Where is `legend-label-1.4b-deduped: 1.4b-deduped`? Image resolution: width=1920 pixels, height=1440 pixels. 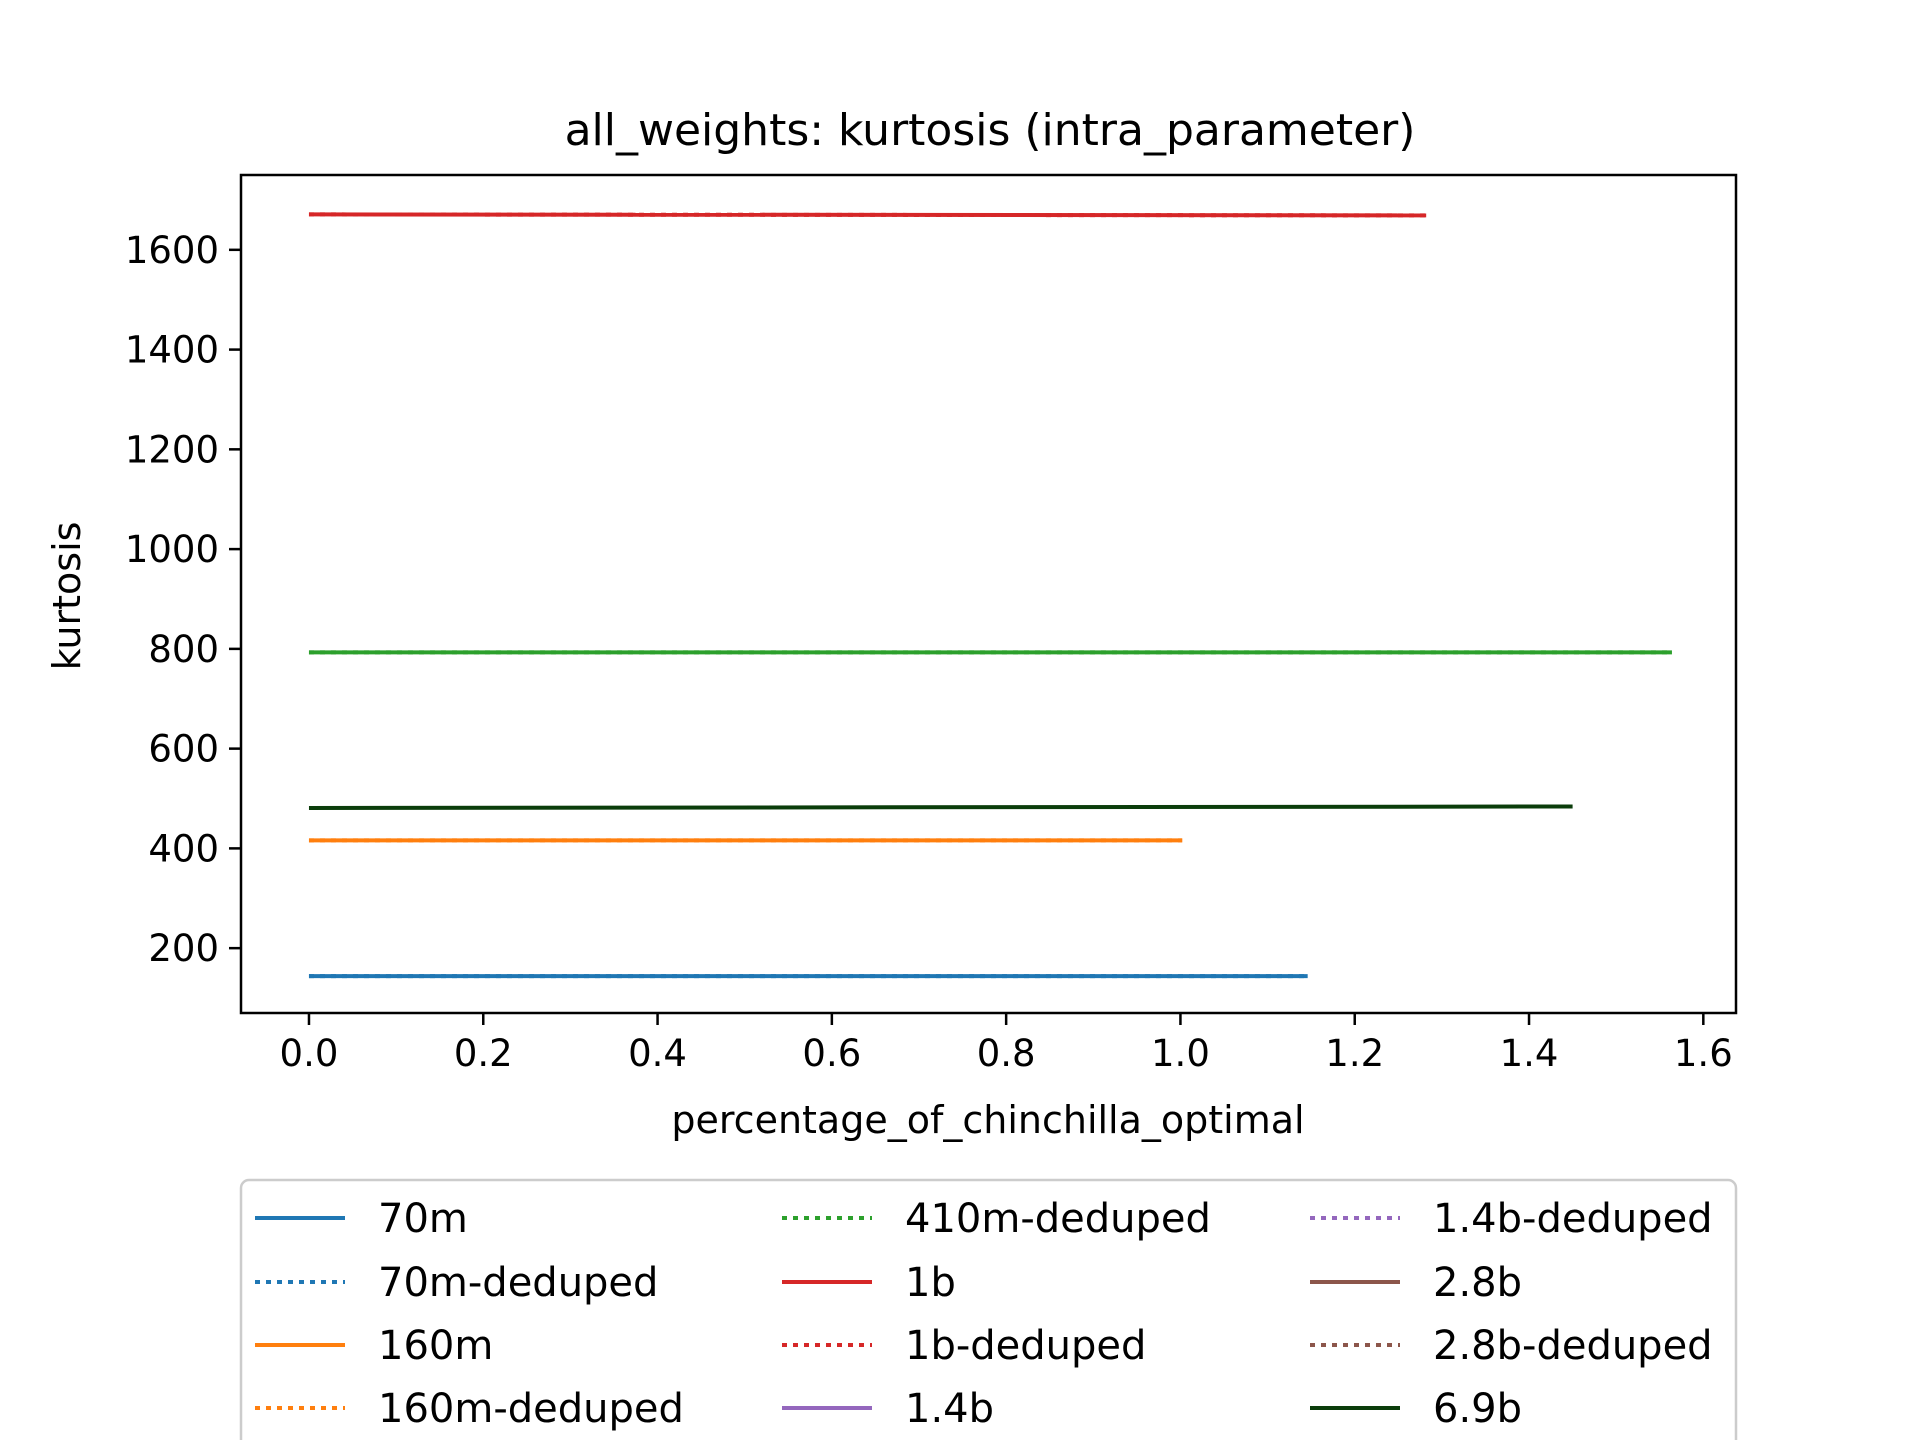 legend-label-1.4b-deduped: 1.4b-deduped is located at coordinates (1573, 1219).